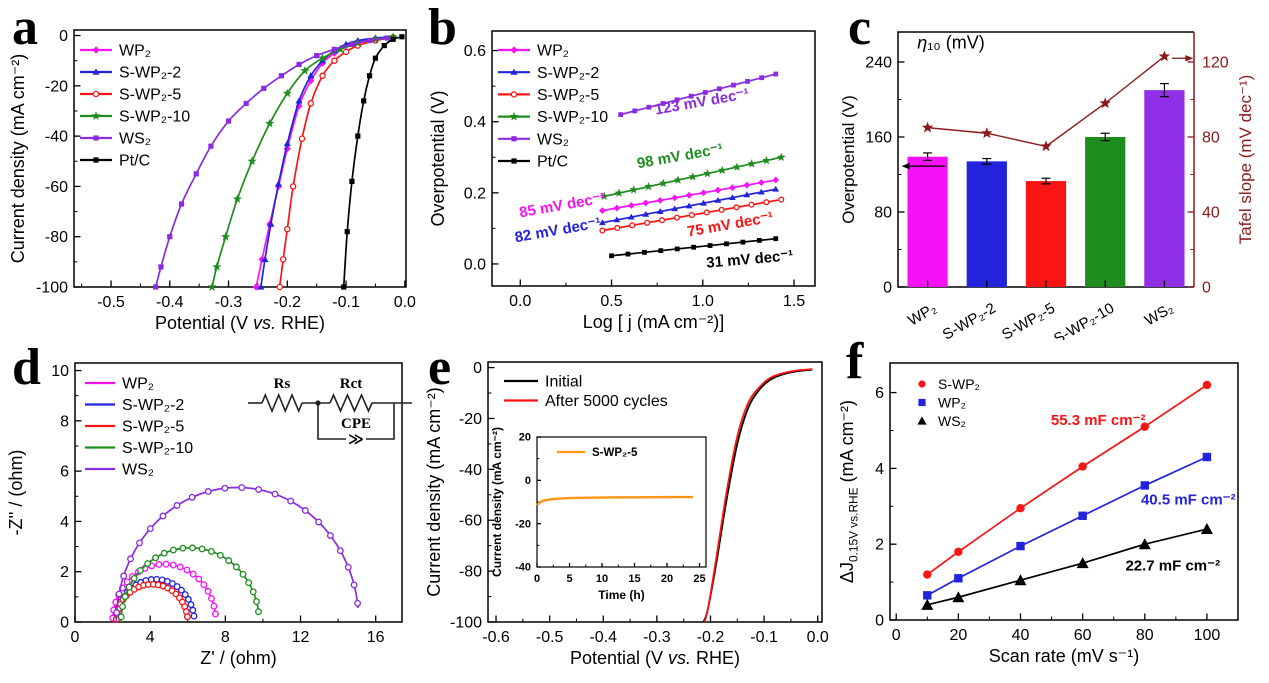 Image resolution: width=1269 pixels, height=683 pixels. Describe the element at coordinates (1083, 635) in the screenshot. I see `svg-text: 60` at that location.